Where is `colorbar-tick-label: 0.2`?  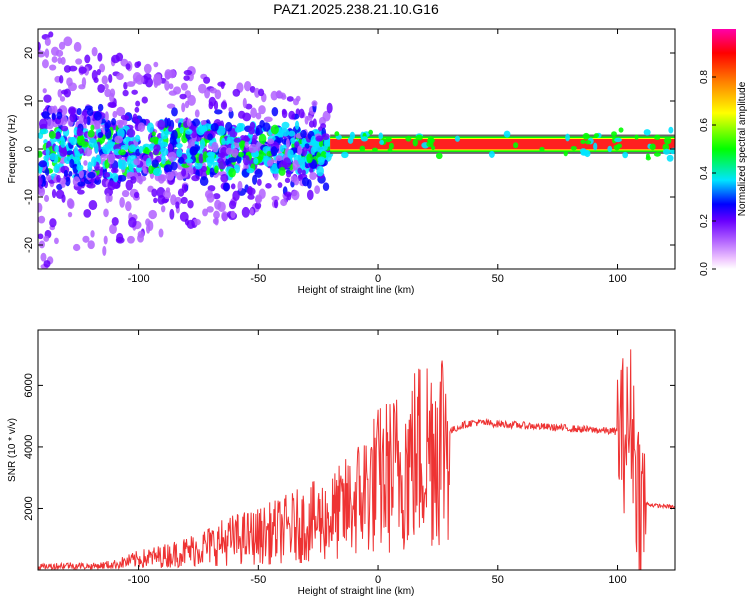 colorbar-tick-label: 0.2 is located at coordinates (704, 221).